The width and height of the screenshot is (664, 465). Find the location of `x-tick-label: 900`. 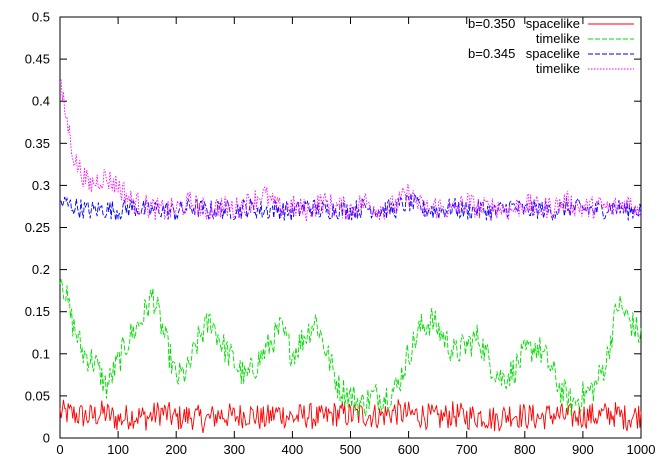

x-tick-label: 900 is located at coordinates (583, 449).